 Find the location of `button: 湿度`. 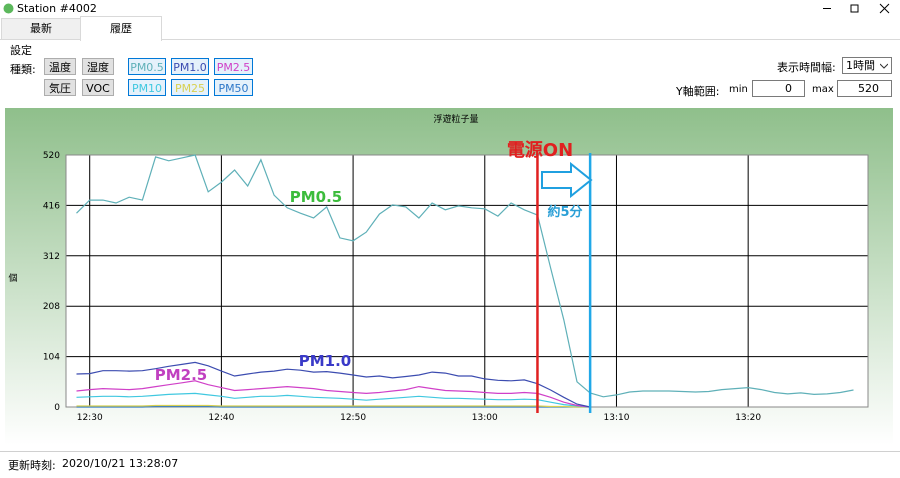

button: 湿度 is located at coordinates (98, 66).